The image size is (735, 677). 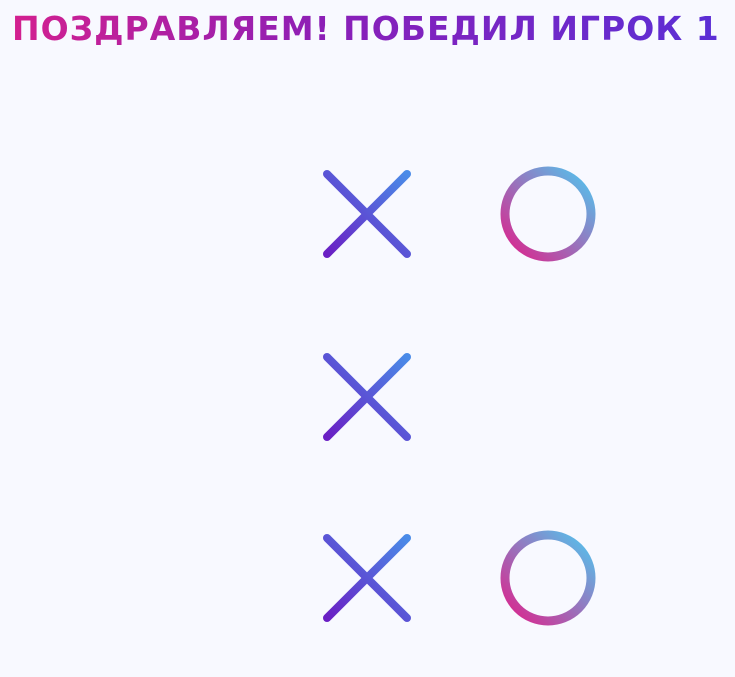 I want to click on win-message: ПОЗДРАВЛЯЕМ! ПОБЕДИЛ ИГРОК 1, so click(x=369, y=29).